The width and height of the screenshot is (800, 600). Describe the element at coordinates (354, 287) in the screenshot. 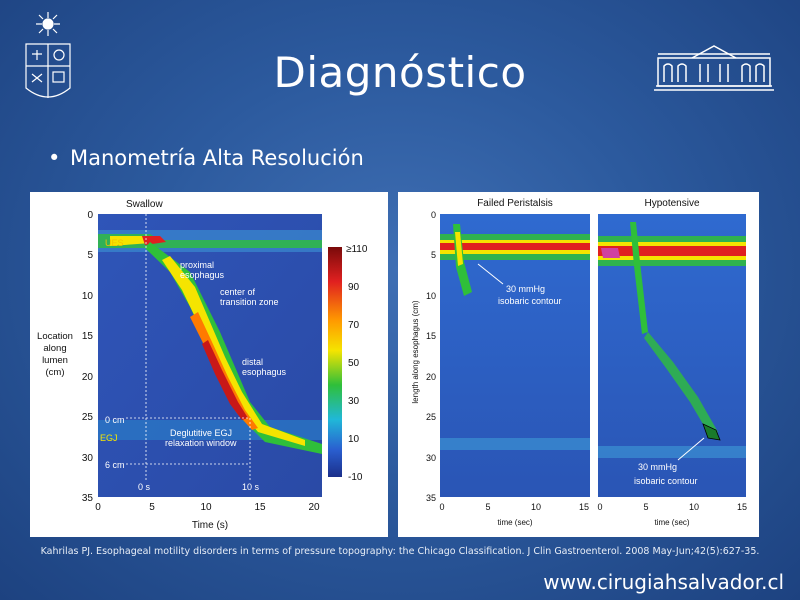

I see `colorbar-tick-label: 90` at that location.